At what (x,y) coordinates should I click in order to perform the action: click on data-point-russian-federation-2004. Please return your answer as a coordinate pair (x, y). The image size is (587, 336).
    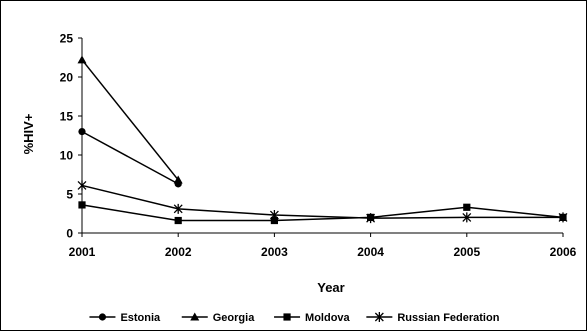
    Looking at the image, I should click on (371, 218).